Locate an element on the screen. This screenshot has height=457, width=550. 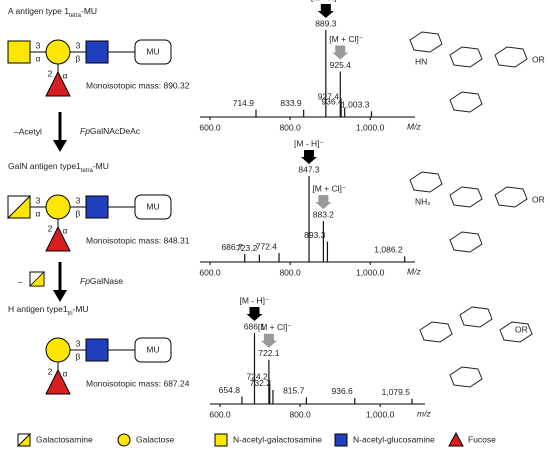
mass: Monoisotopic mass: 687.24 is located at coordinates (138, 383).